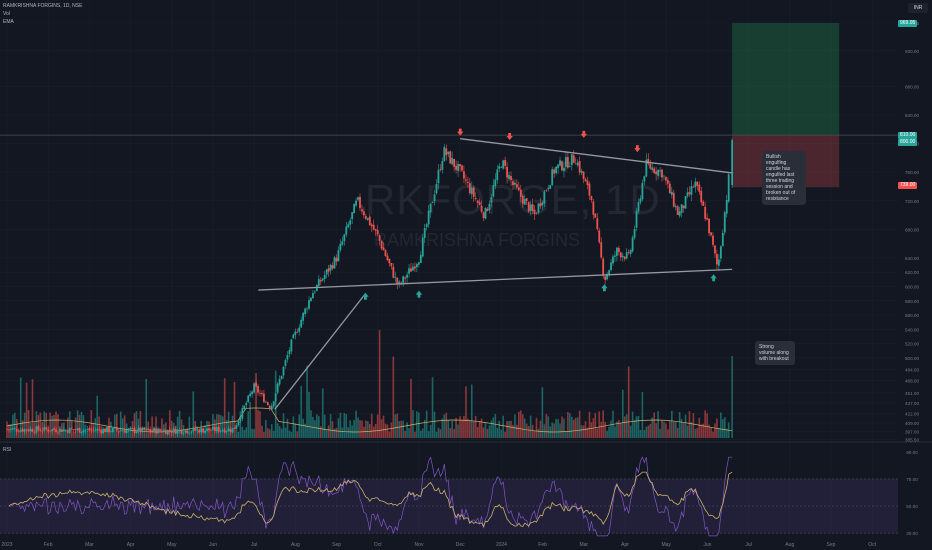  Describe the element at coordinates (918, 8) in the screenshot. I see `currency-badge: INR` at that location.